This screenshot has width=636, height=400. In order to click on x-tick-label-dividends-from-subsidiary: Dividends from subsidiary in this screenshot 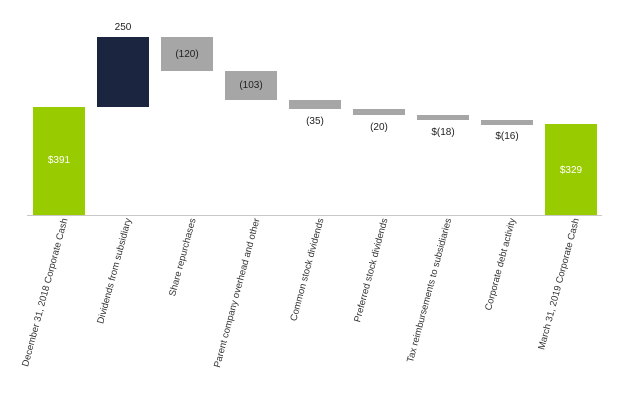, I will do `click(115, 271)`.